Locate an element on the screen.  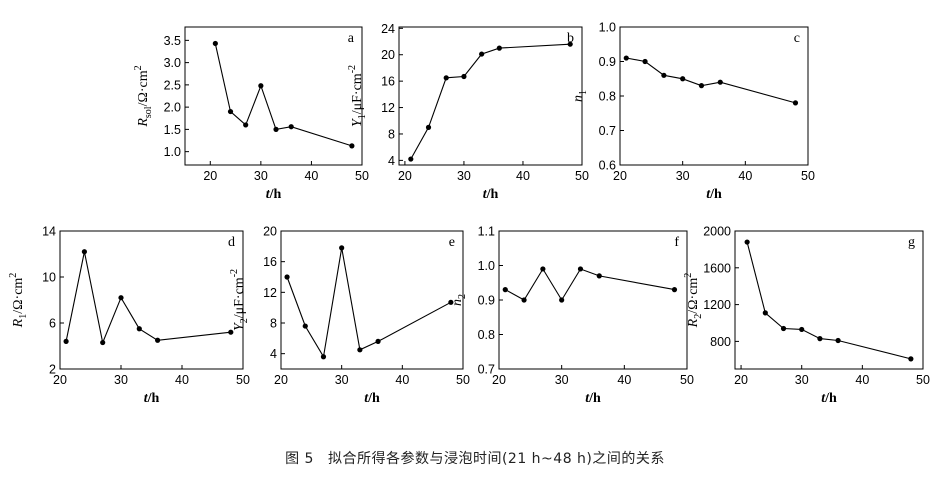
panel-letter: b is located at coordinates (570, 38).